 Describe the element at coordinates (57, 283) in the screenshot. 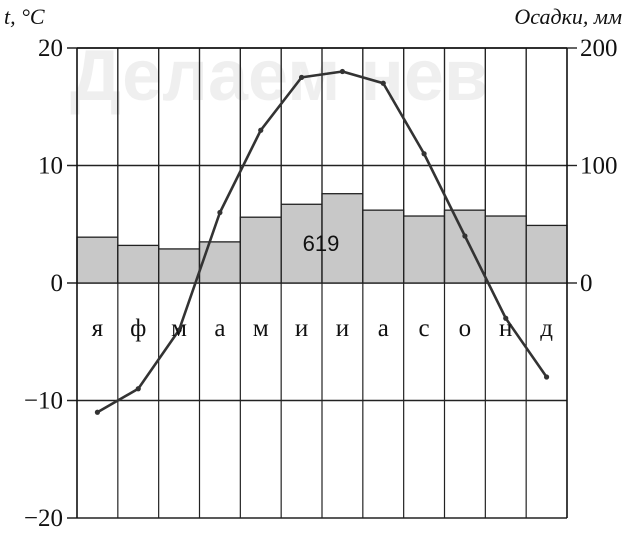

I see `left-tick-label: 0` at that location.